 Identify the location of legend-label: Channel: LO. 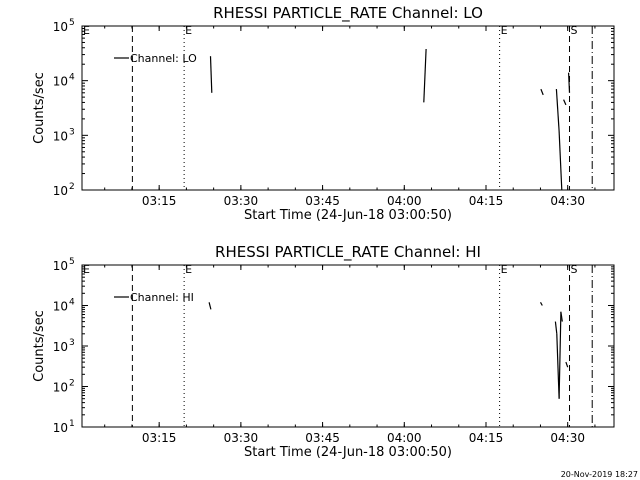
(163, 58).